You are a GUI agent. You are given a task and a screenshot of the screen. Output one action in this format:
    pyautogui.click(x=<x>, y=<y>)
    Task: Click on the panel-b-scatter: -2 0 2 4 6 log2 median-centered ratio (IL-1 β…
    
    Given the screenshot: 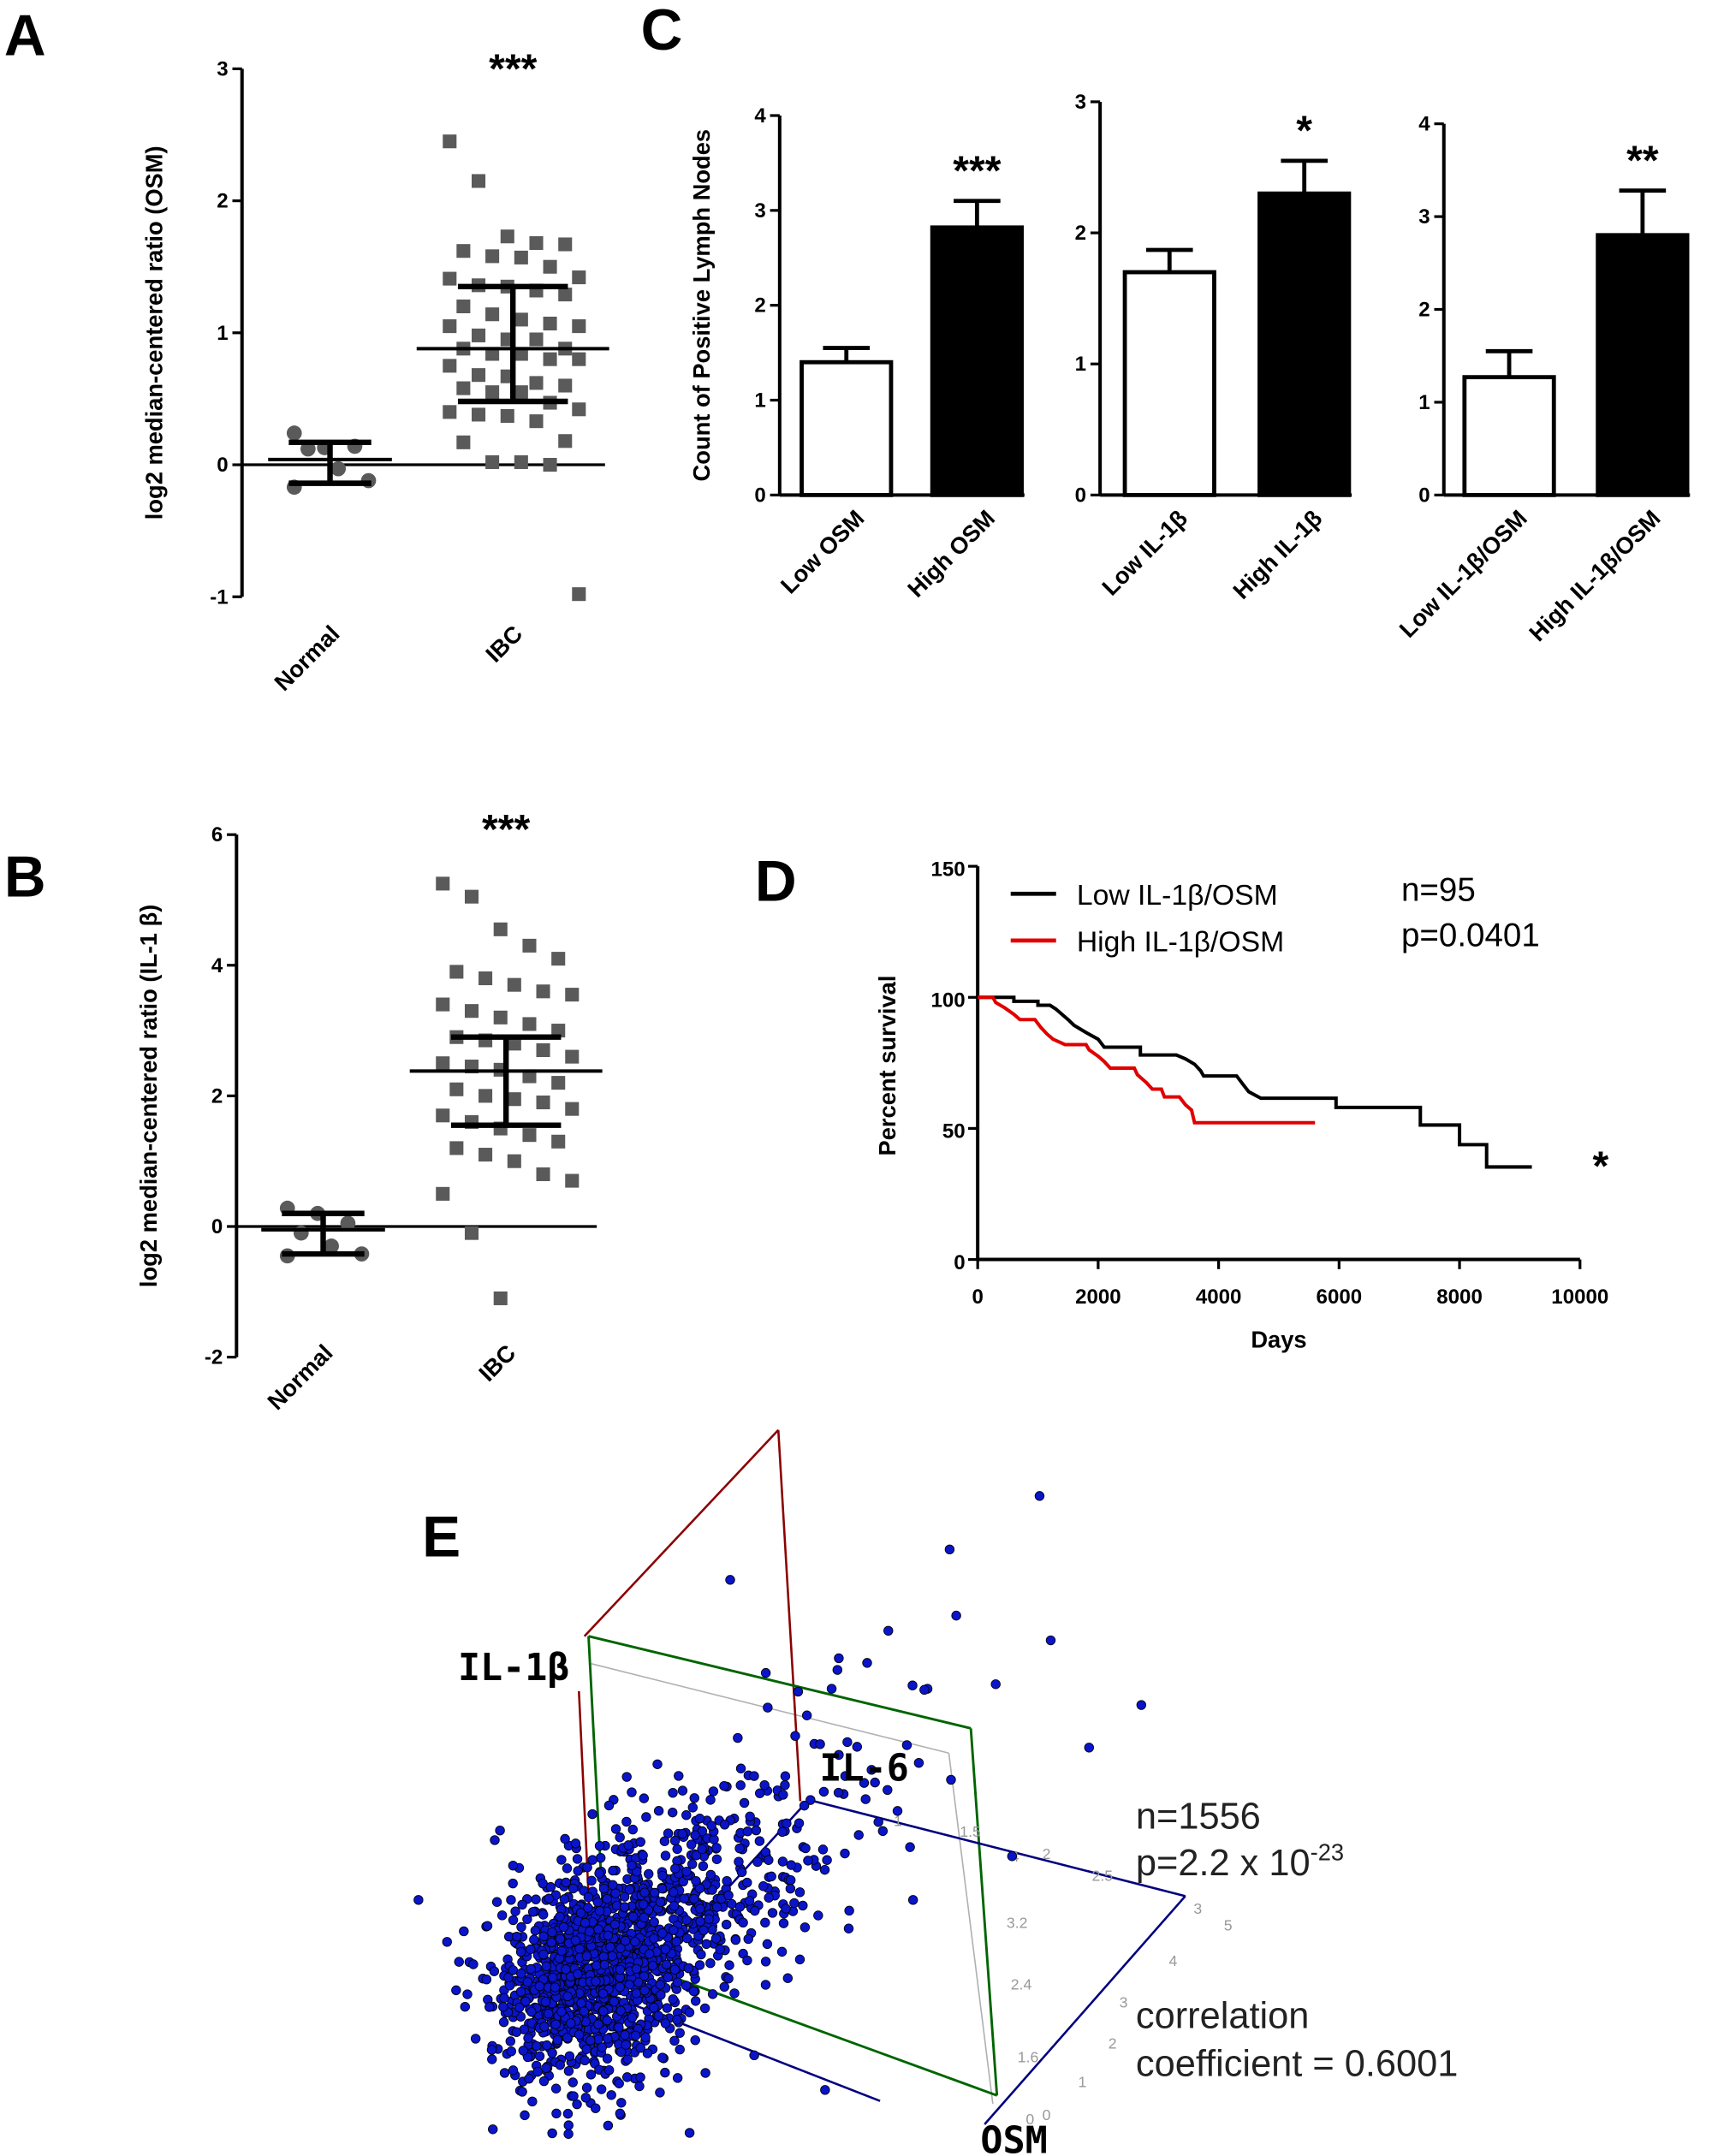 What is the action you would take?
    pyautogui.click(x=369, y=1110)
    